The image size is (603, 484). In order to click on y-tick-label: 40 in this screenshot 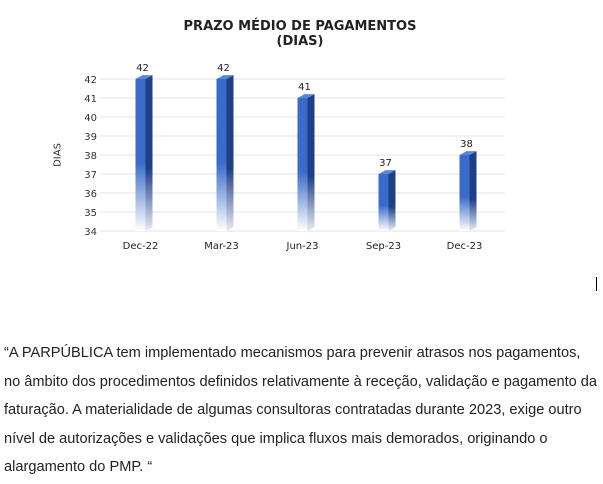, I will do `click(90, 118)`.